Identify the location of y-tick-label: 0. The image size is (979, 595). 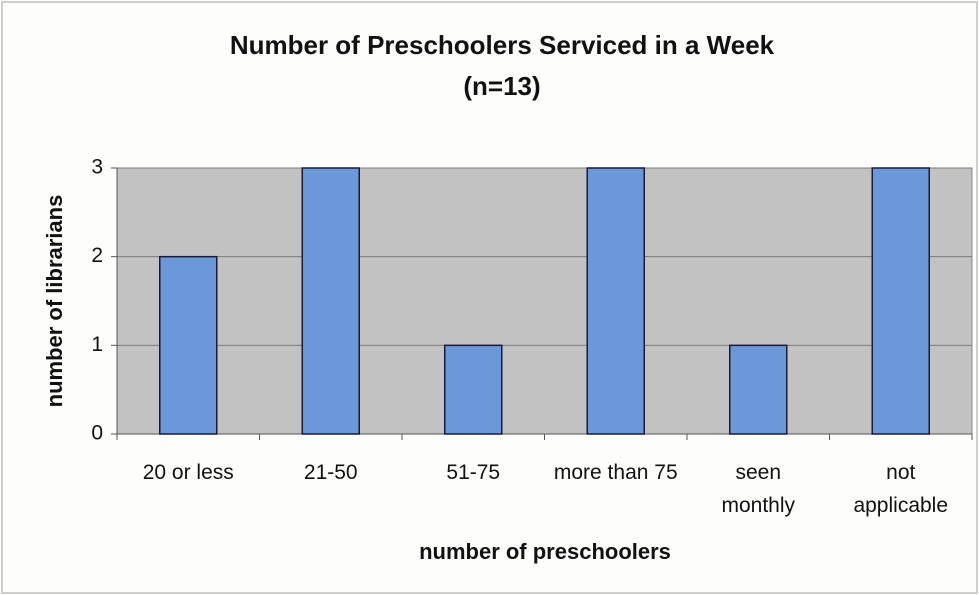
(97, 433).